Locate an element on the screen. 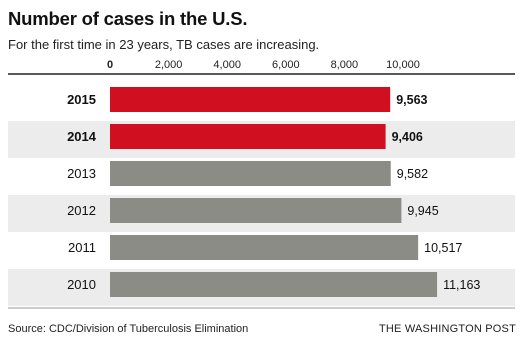  x-tick-label: 2,000 is located at coordinates (169, 65).